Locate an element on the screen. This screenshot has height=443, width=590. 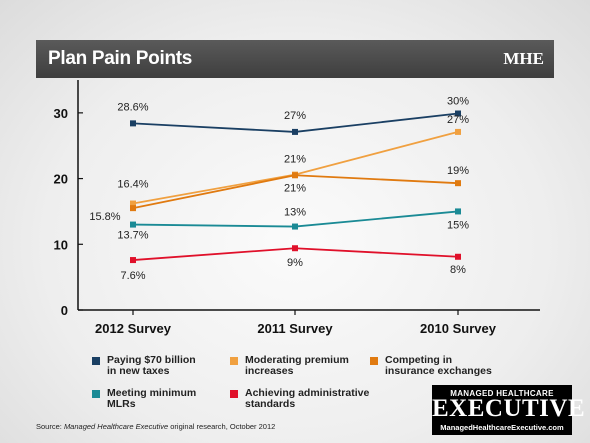
chart-title: Plan Pain Points is located at coordinates (120, 58).